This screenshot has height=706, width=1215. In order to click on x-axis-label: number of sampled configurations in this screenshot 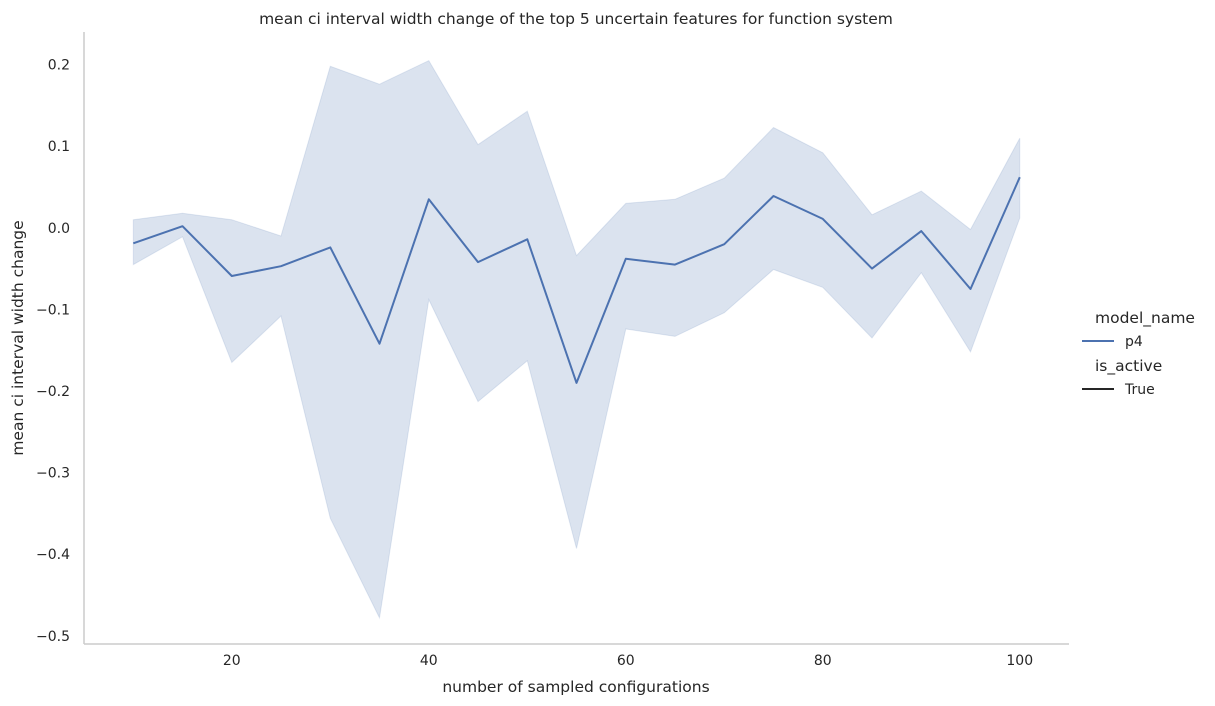, I will do `click(575, 687)`.